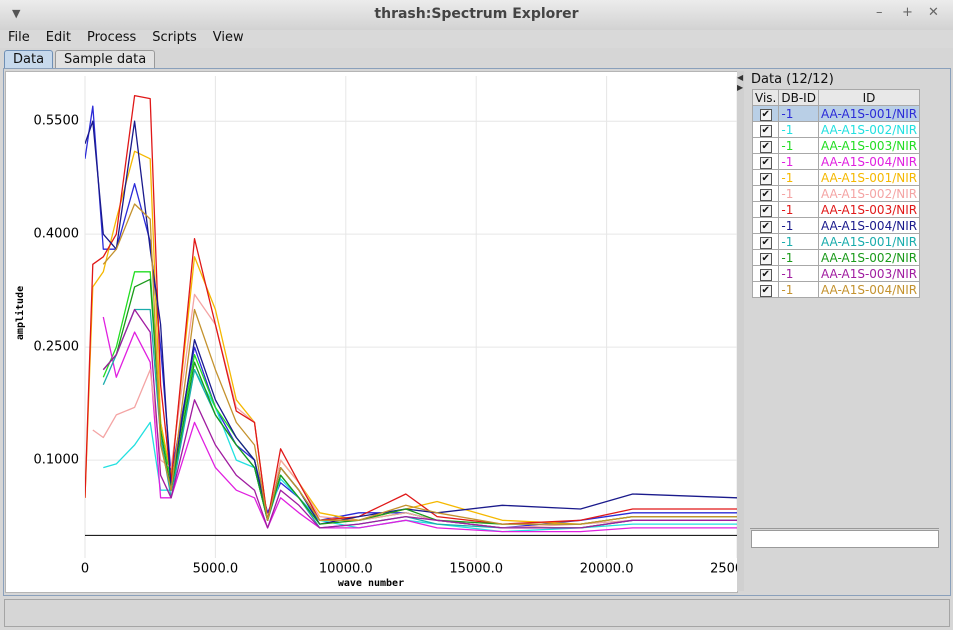 The width and height of the screenshot is (953, 630). I want to click on x-tick-label: 0, so click(85, 569).